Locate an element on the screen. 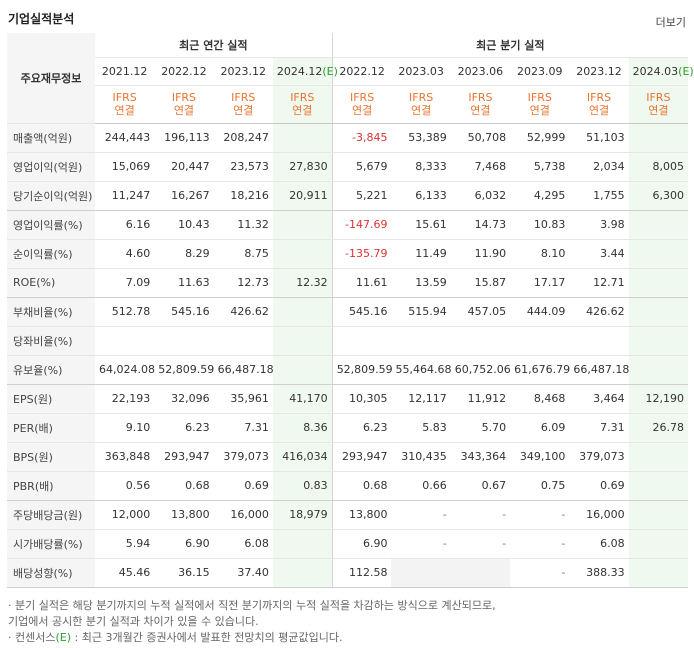  row-label: EPS(원) is located at coordinates (51, 399).